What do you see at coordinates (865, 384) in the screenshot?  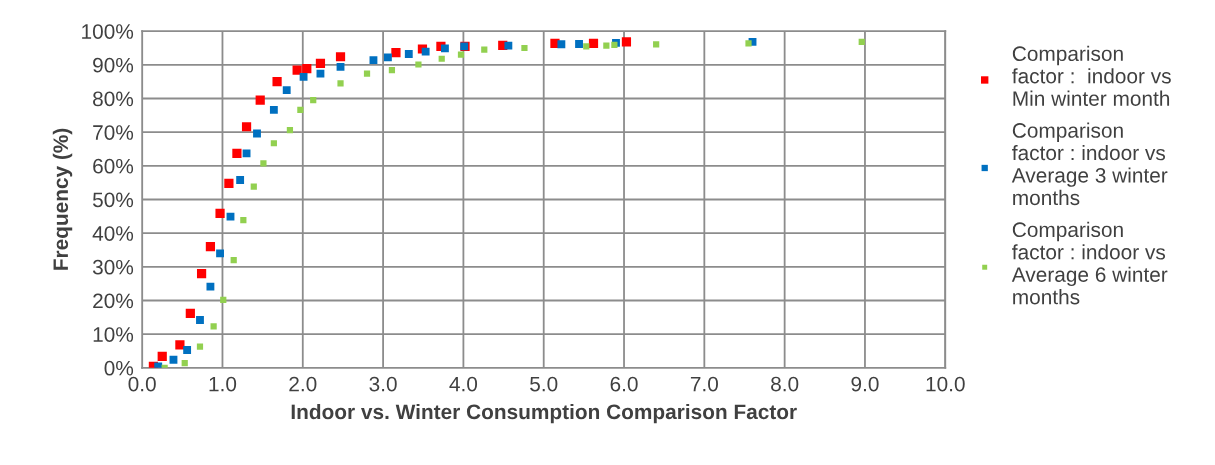 I see `x-tick-label: 9.0` at bounding box center [865, 384].